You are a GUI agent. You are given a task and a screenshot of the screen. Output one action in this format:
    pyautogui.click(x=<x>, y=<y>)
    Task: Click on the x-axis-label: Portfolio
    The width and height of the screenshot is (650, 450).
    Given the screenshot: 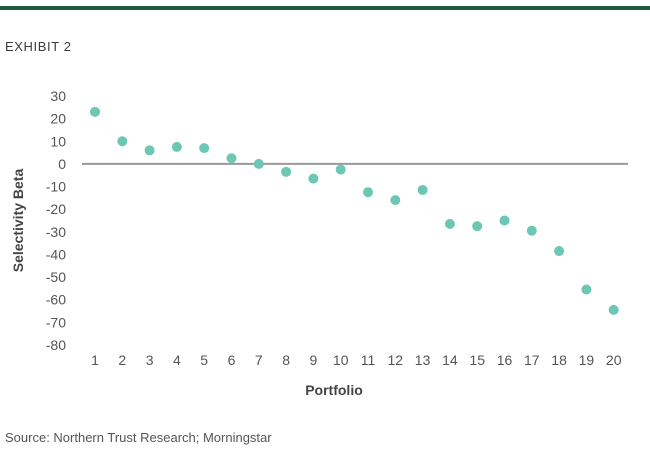 What is the action you would take?
    pyautogui.click(x=334, y=390)
    